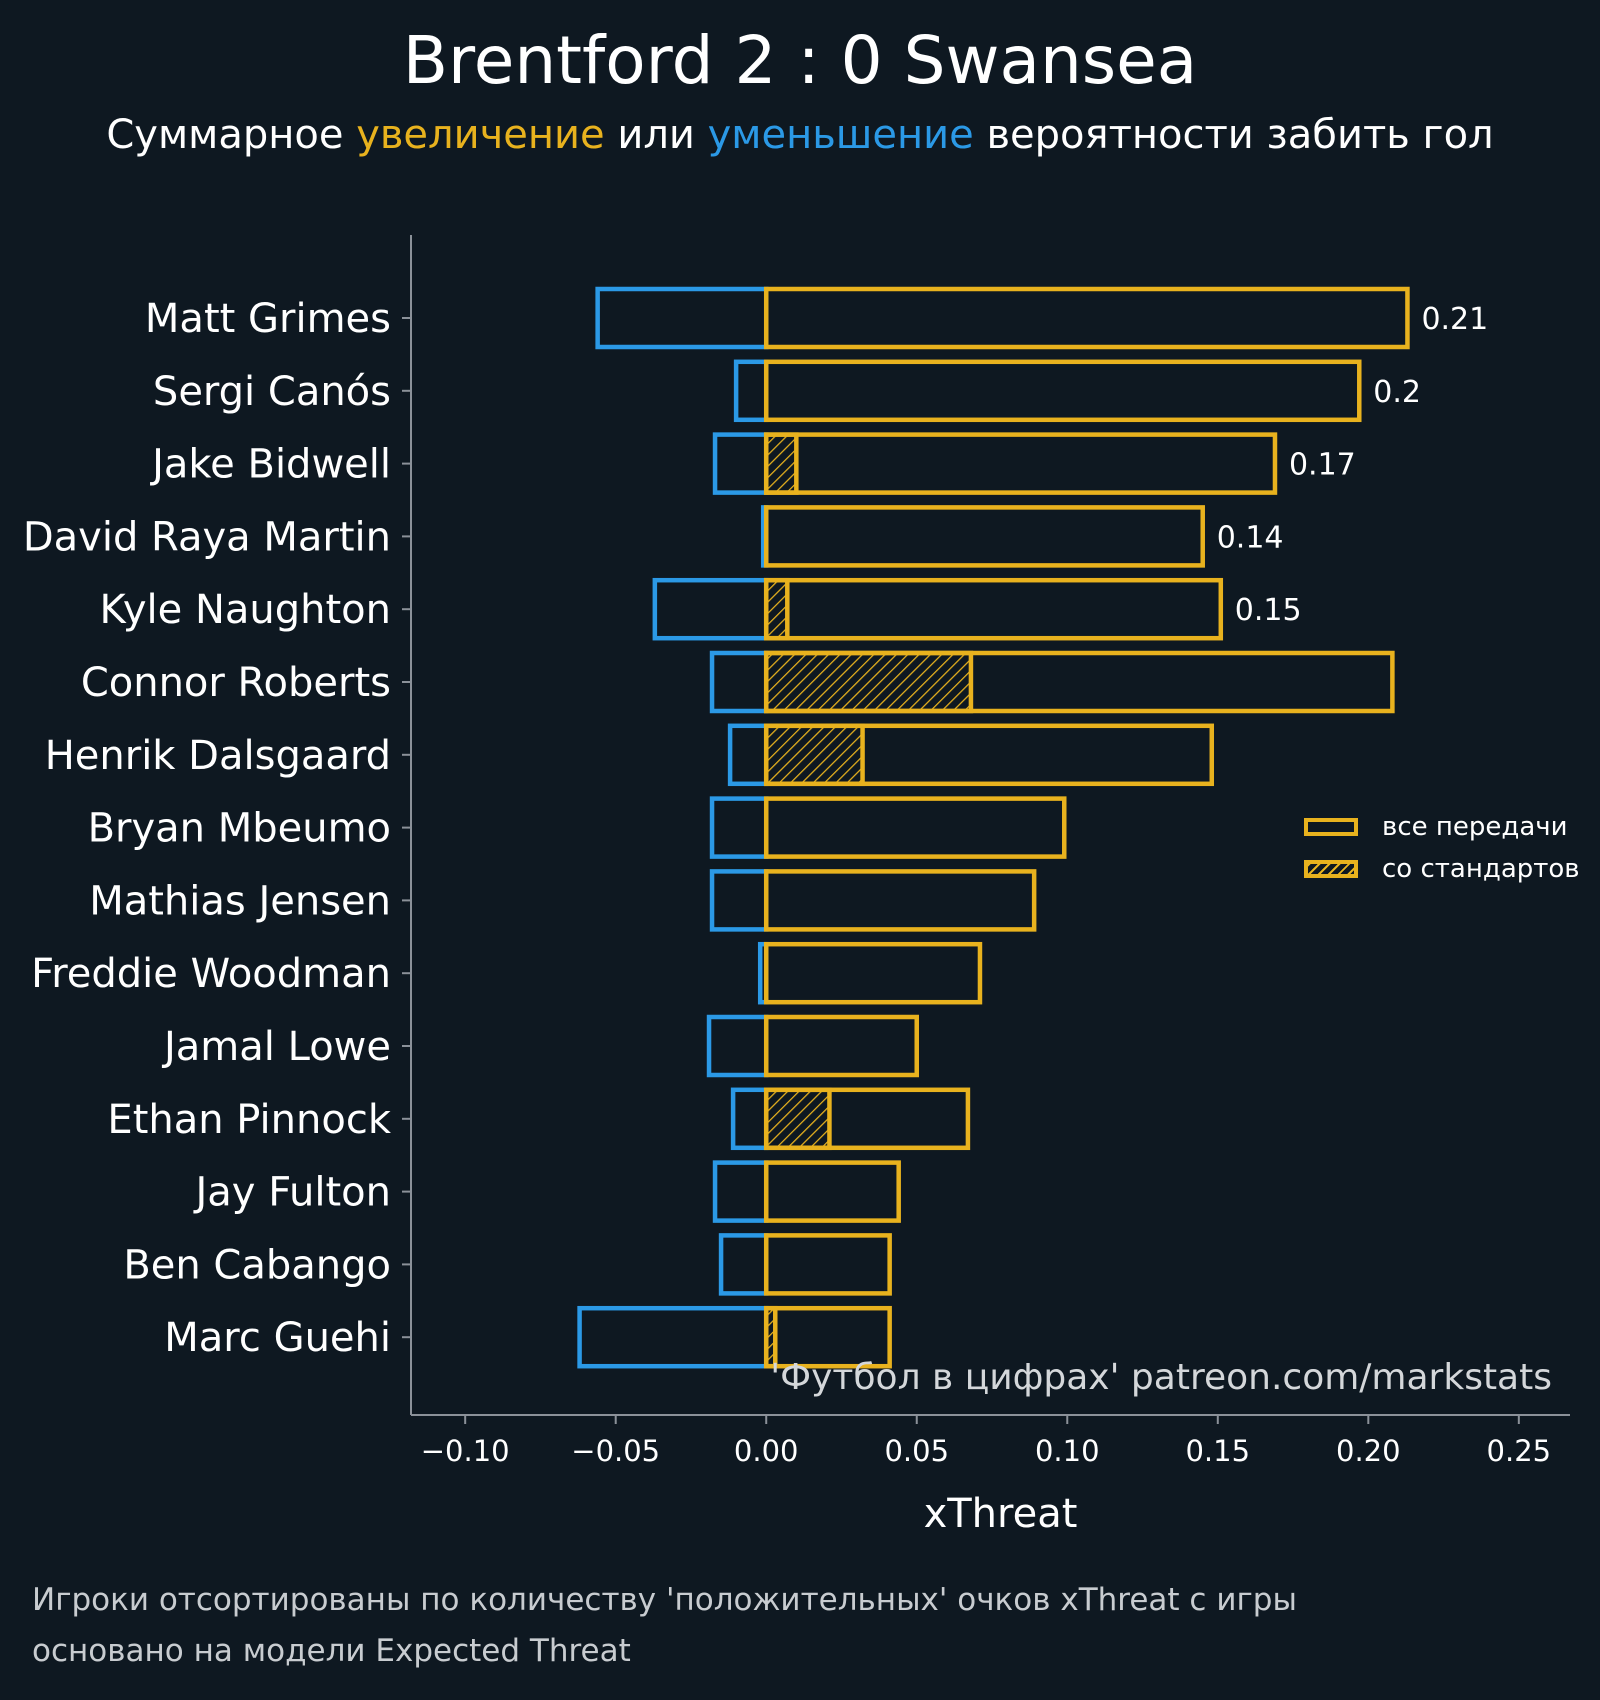 The height and width of the screenshot is (1700, 1600). I want to click on x-tick-label: 0.20, so click(1368, 1451).